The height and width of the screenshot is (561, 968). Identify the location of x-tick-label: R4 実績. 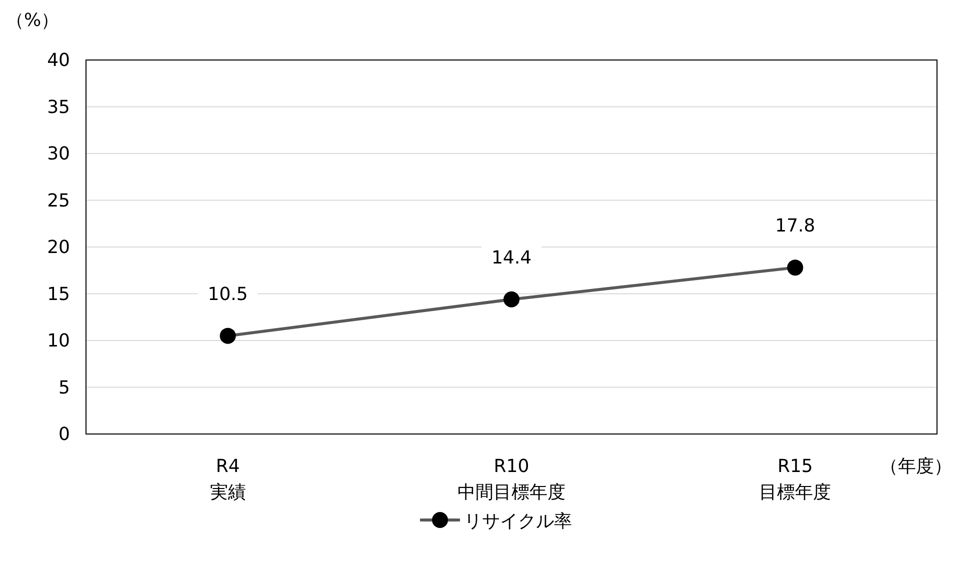
(228, 479).